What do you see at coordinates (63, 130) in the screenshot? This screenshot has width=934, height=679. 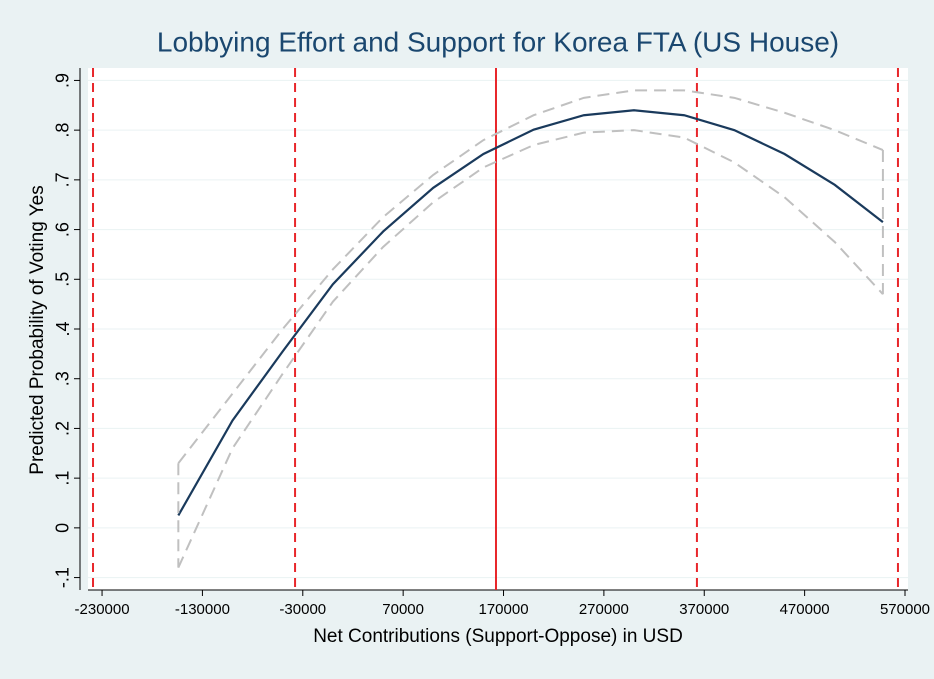 I see `y-tick-label: .8` at bounding box center [63, 130].